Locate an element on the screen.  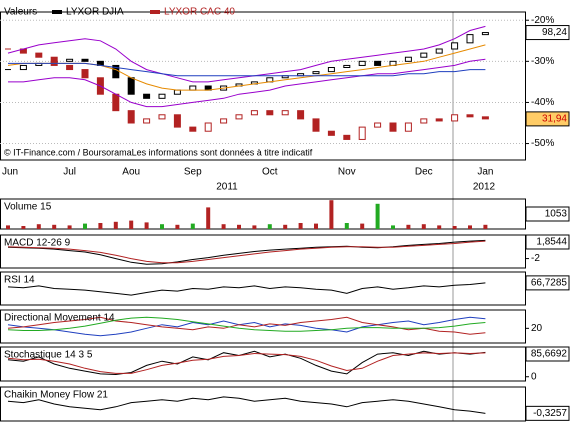
value-badge-text: 1,8544 is located at coordinates (551, 242).